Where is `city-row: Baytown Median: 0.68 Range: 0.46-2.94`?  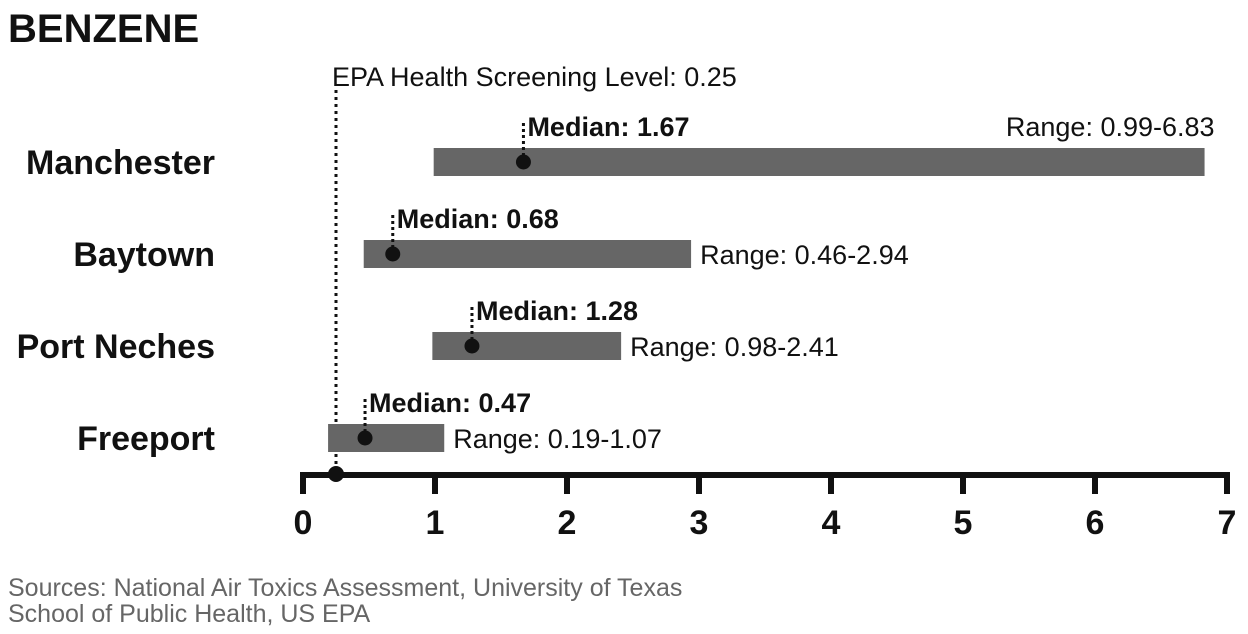
city-row: Baytown Median: 0.68 Range: 0.46-2.94 is located at coordinates (490, 239).